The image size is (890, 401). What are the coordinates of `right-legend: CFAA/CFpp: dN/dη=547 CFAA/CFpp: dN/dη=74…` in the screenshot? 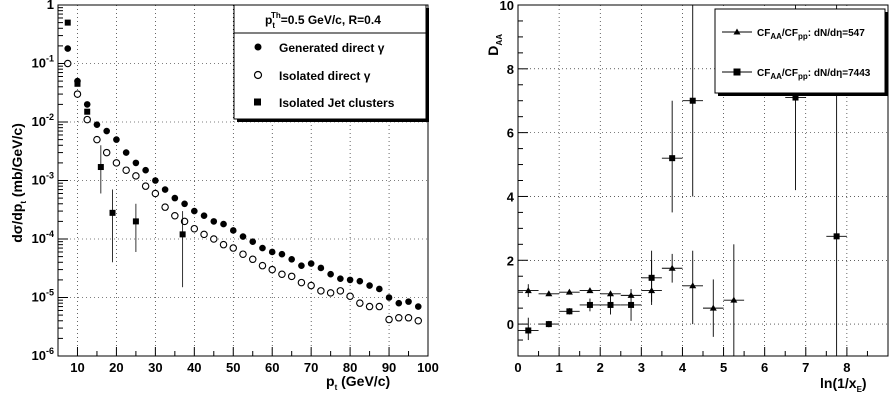 It's located at (801, 52).